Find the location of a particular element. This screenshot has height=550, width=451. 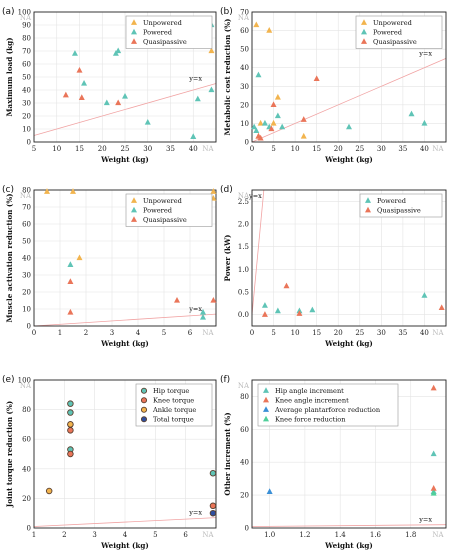

data-point-total-torque is located at coordinates (213, 513).